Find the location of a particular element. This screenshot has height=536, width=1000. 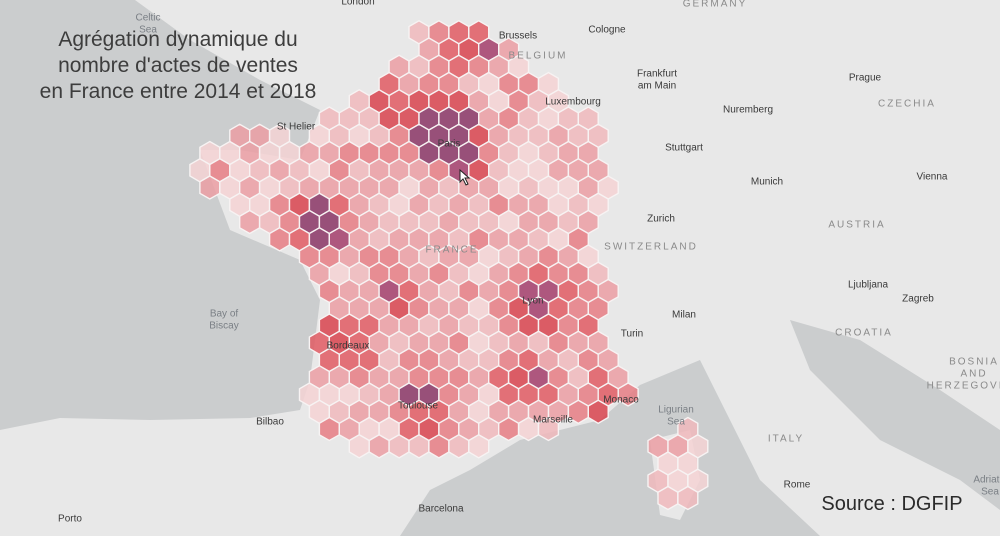

place-label: Frankfurt is located at coordinates (657, 74).